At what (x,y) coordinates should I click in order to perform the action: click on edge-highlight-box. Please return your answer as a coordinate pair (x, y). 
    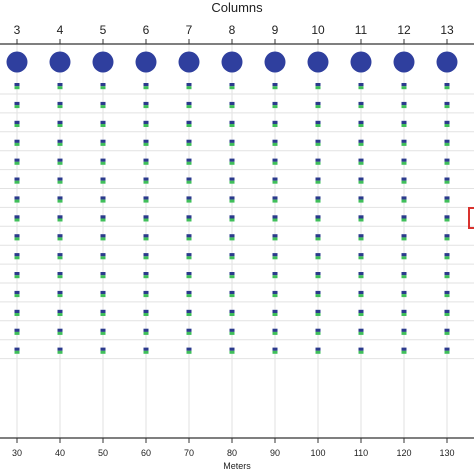
    Looking at the image, I should click on (471, 218).